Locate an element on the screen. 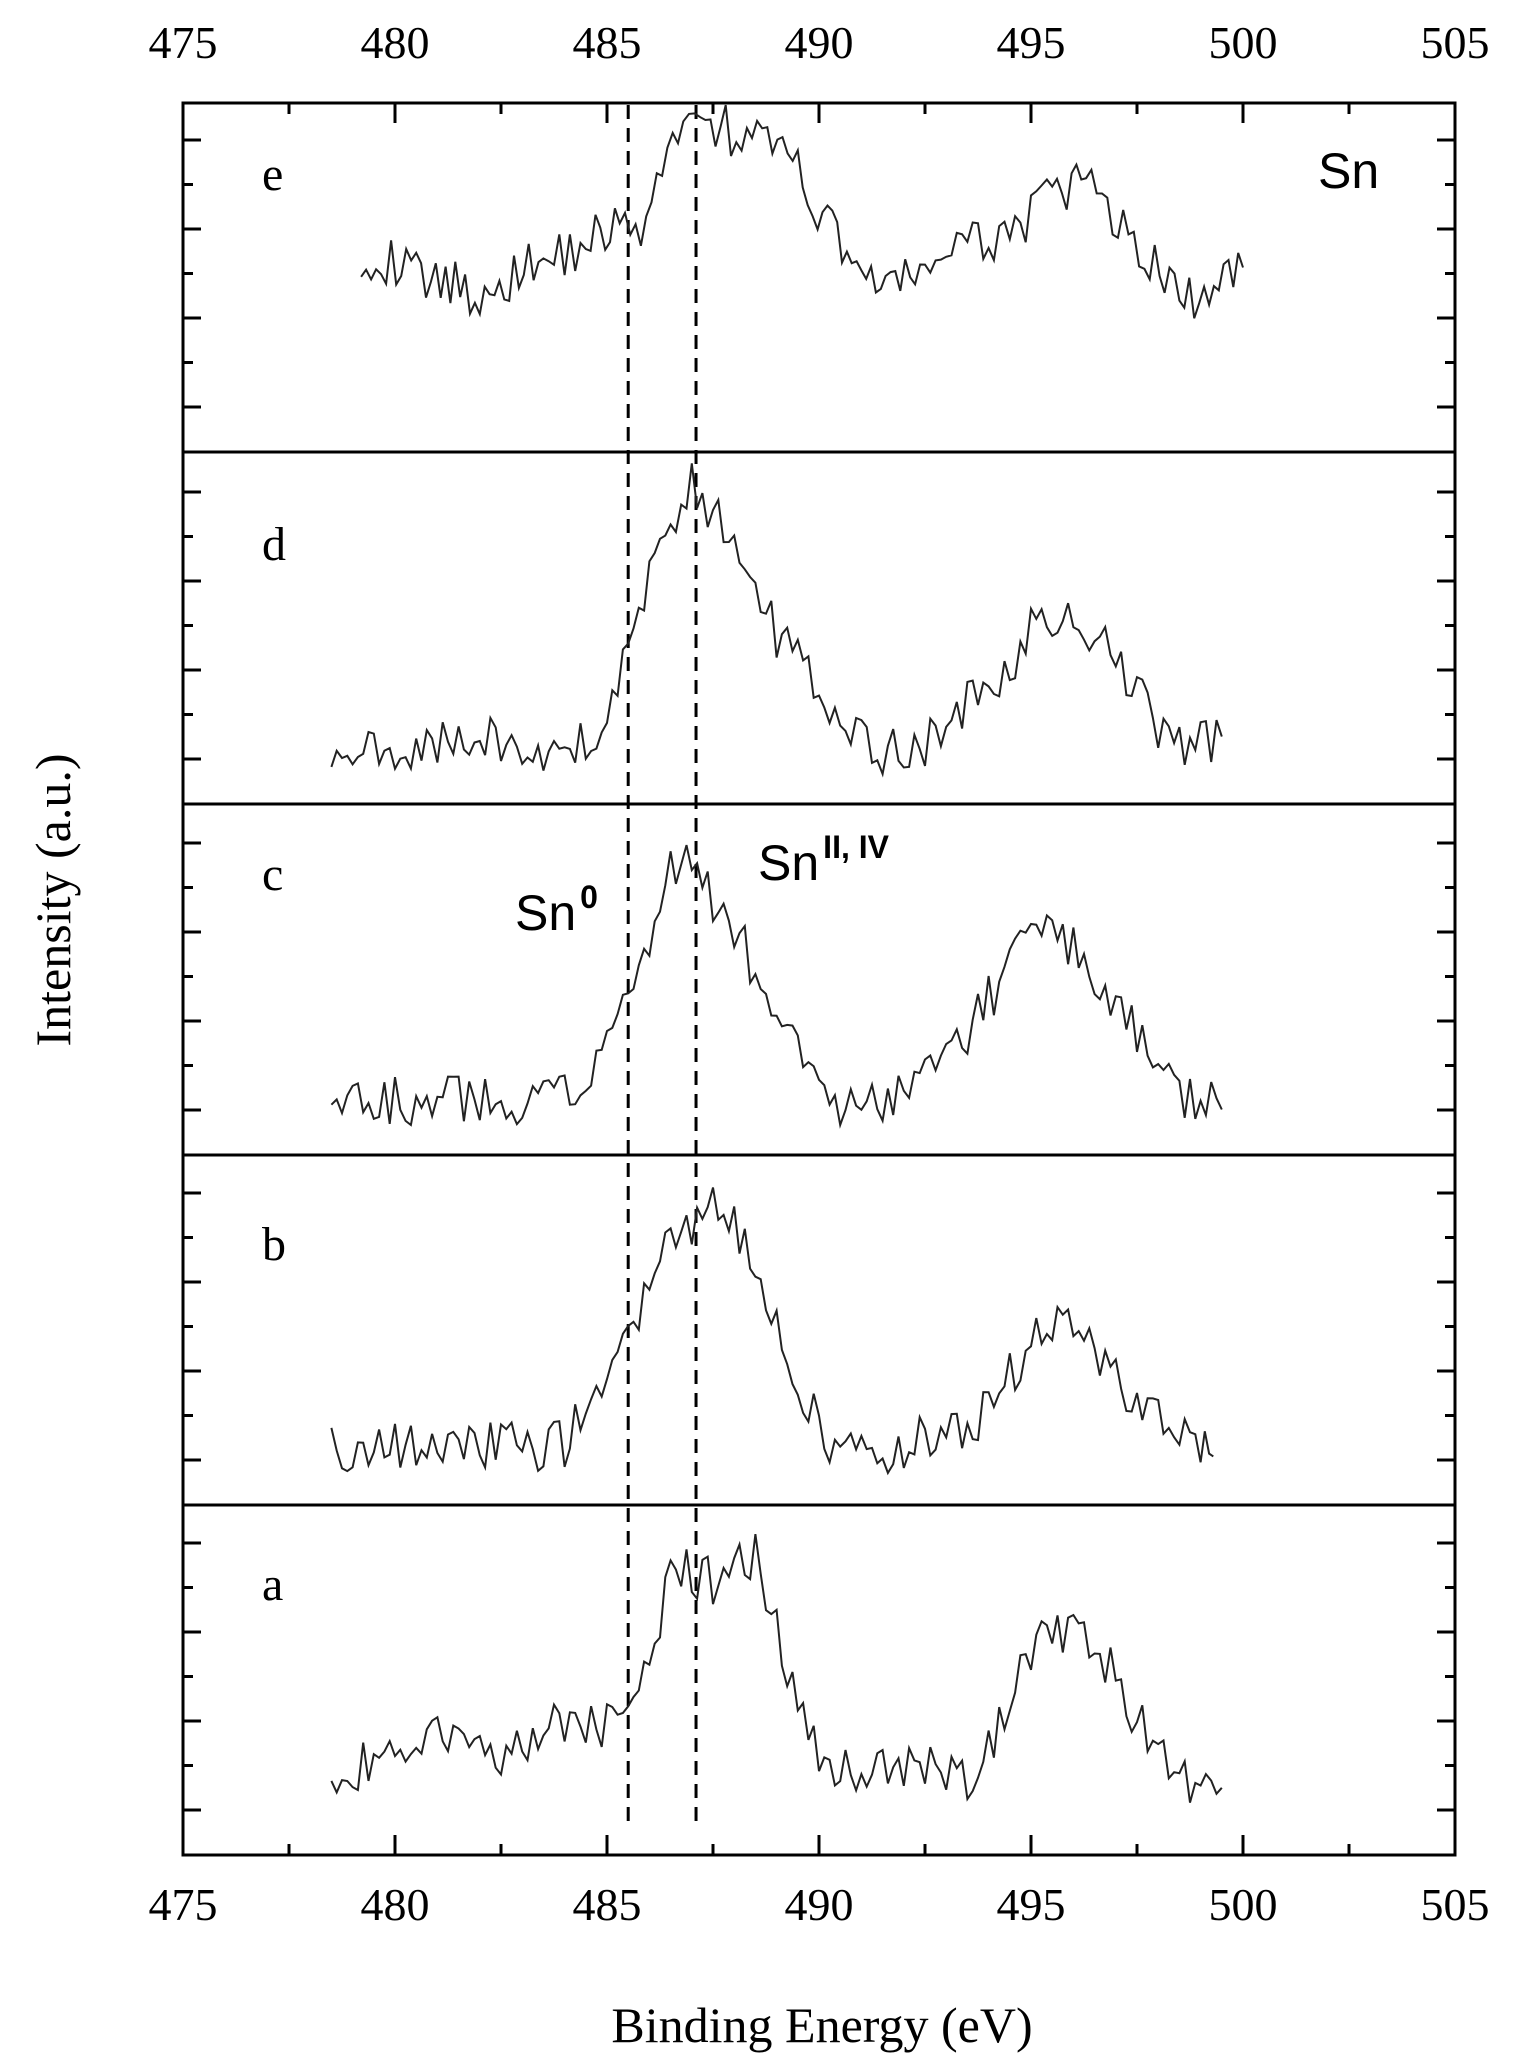 The image size is (1519, 2068). x-tick-label-bottom: 475 is located at coordinates (183, 1904).